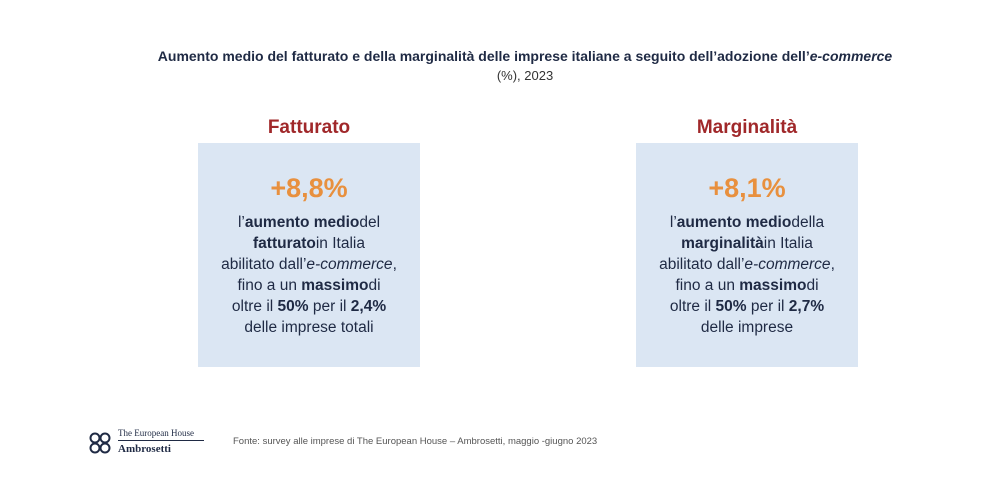 This screenshot has width=1000, height=497. What do you see at coordinates (747, 127) in the screenshot?
I see `marginalita-heading: Marginalità` at bounding box center [747, 127].